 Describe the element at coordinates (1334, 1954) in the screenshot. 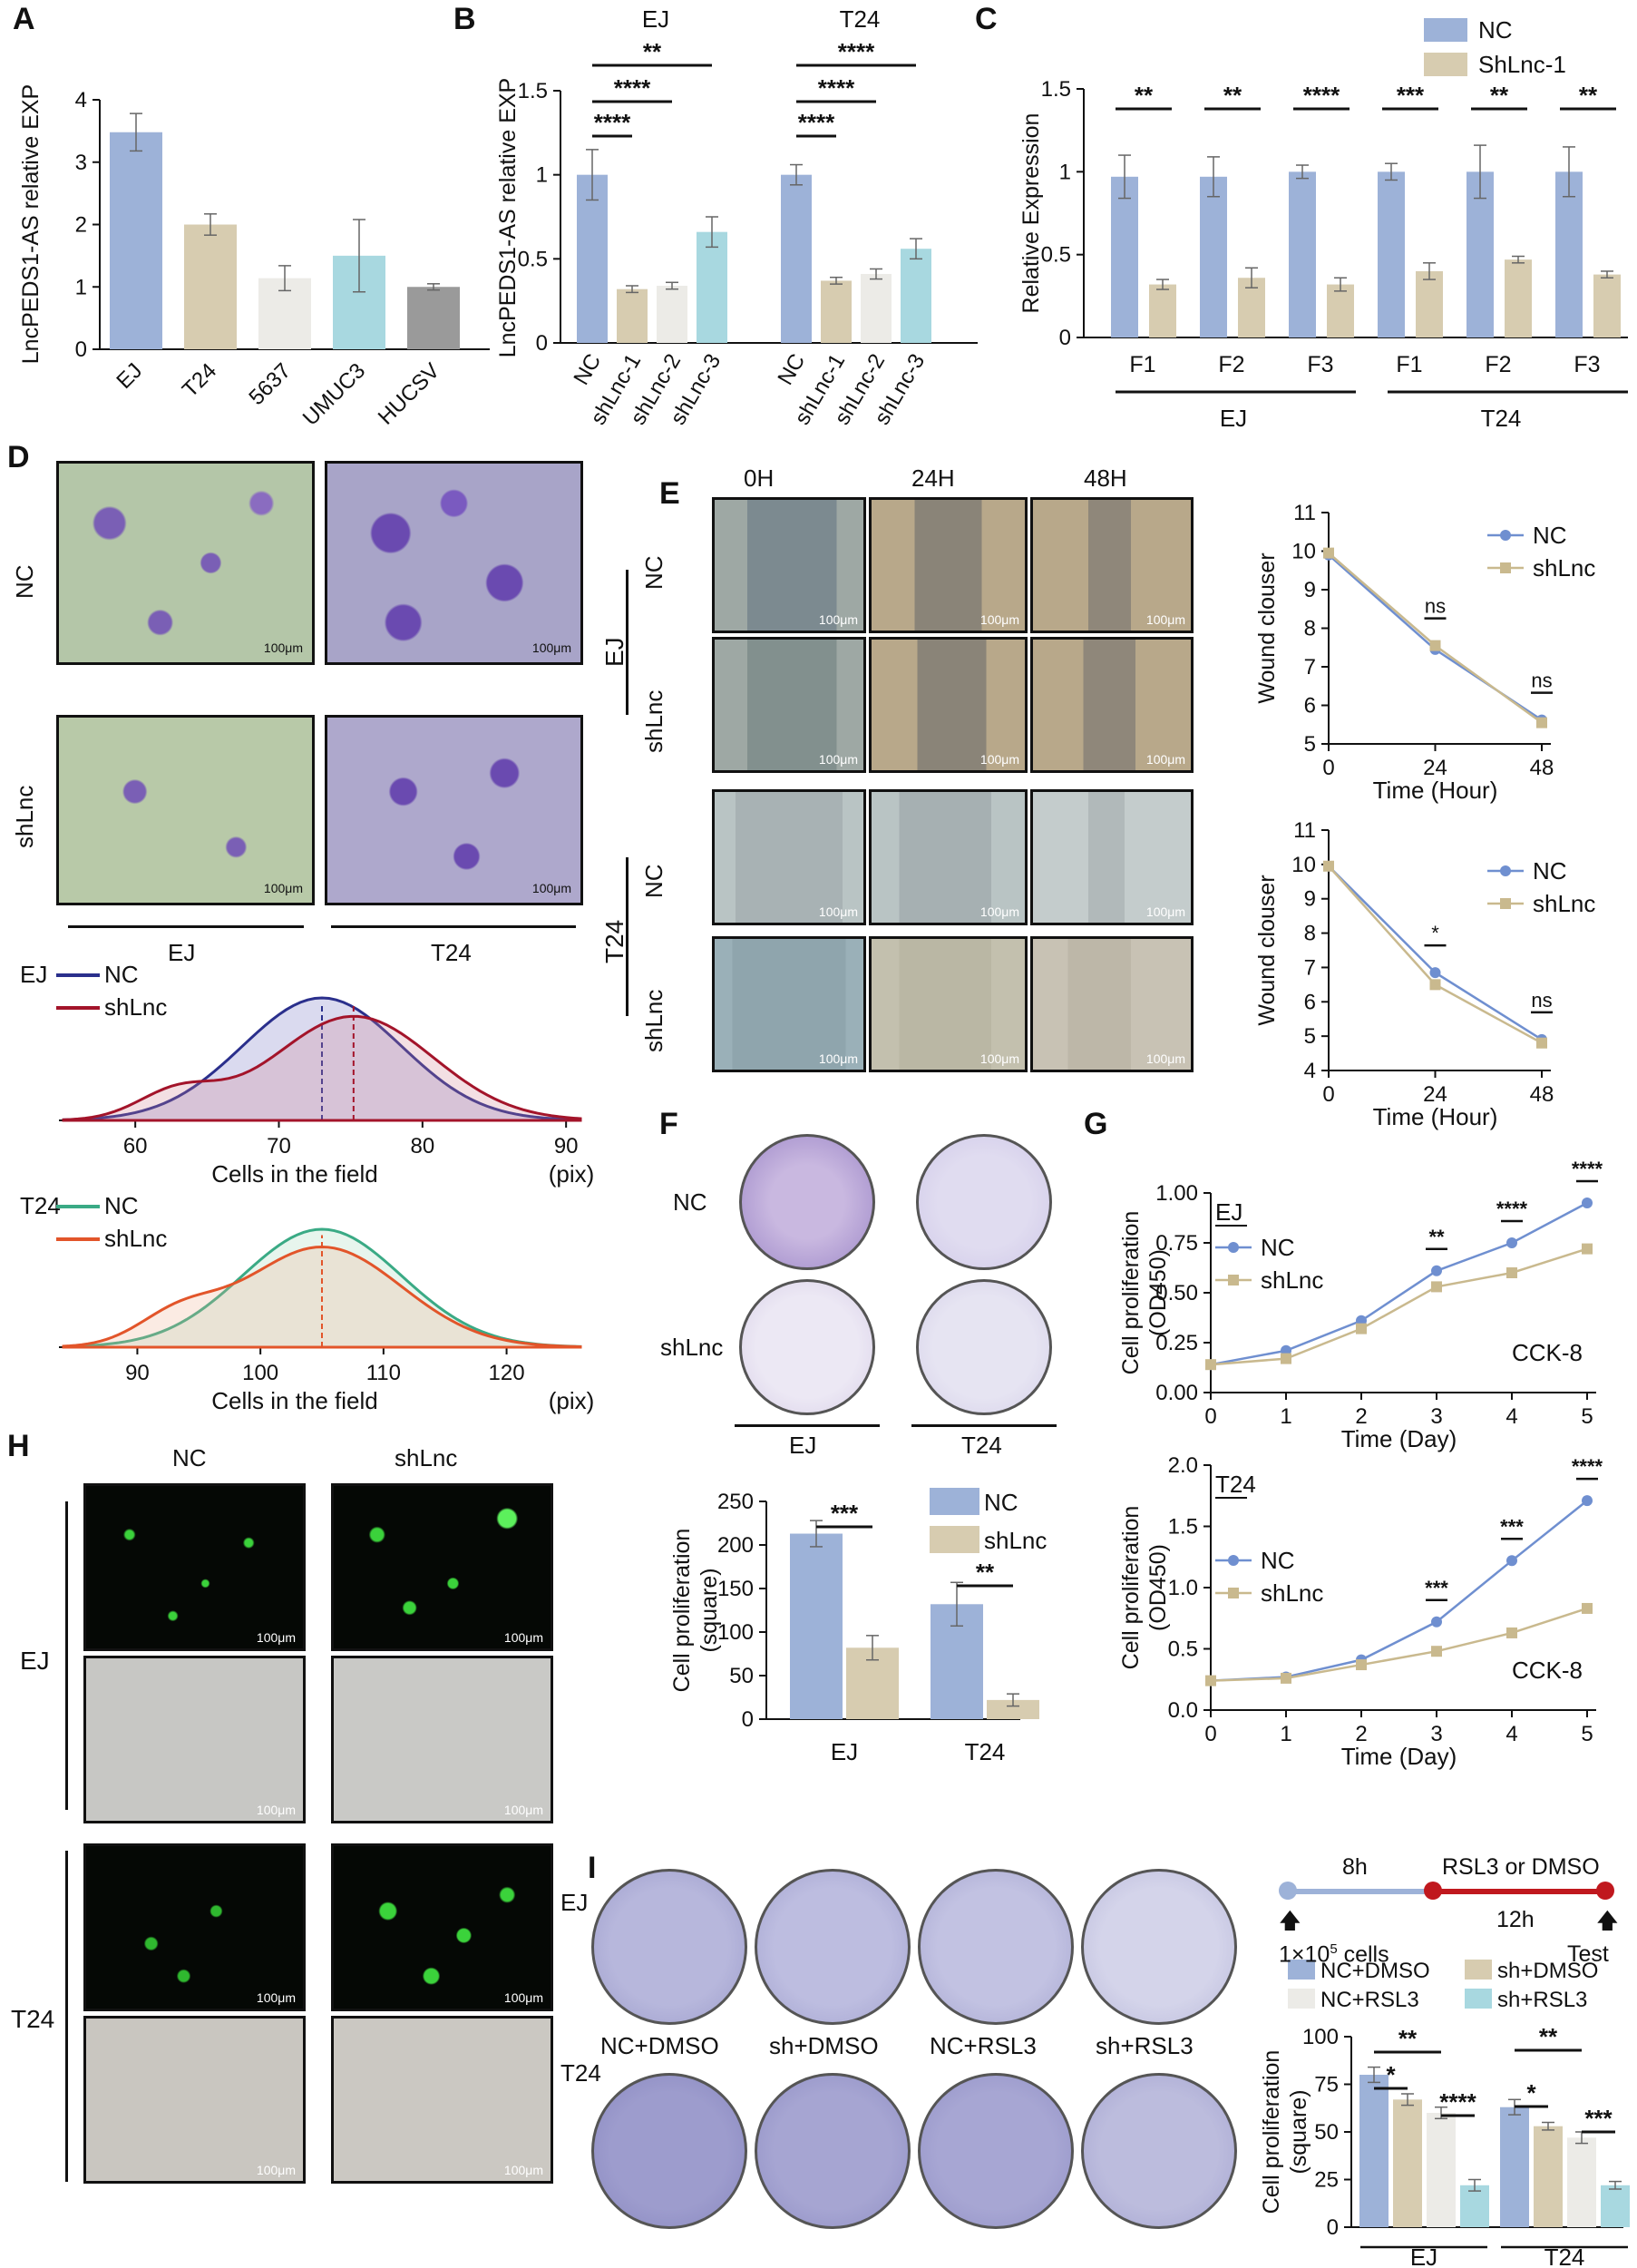

I see `timeline-start-cells: 1×105 cells` at that location.